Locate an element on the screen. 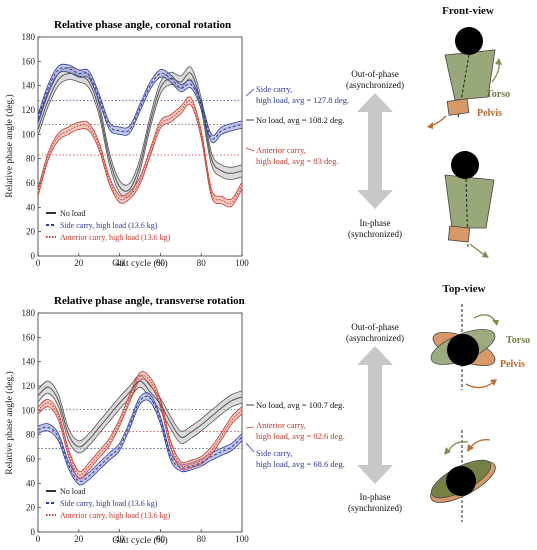 The width and height of the screenshot is (537, 550). transverse-avg-anterior-line1: Anterior carry, is located at coordinates (281, 425).